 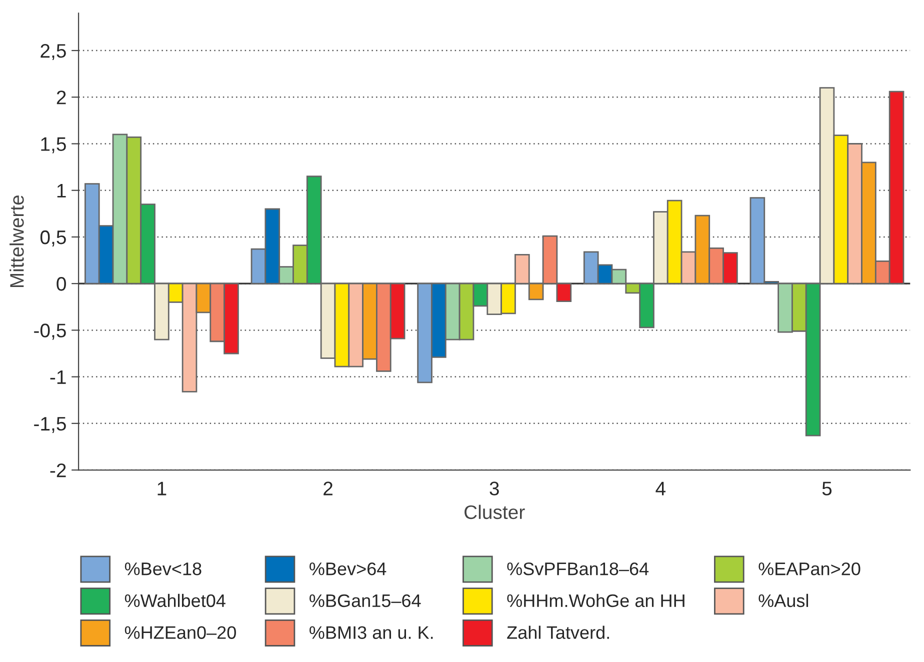 What do you see at coordinates (809, 569) in the screenshot?
I see `legend-label: %EAPan>20` at bounding box center [809, 569].